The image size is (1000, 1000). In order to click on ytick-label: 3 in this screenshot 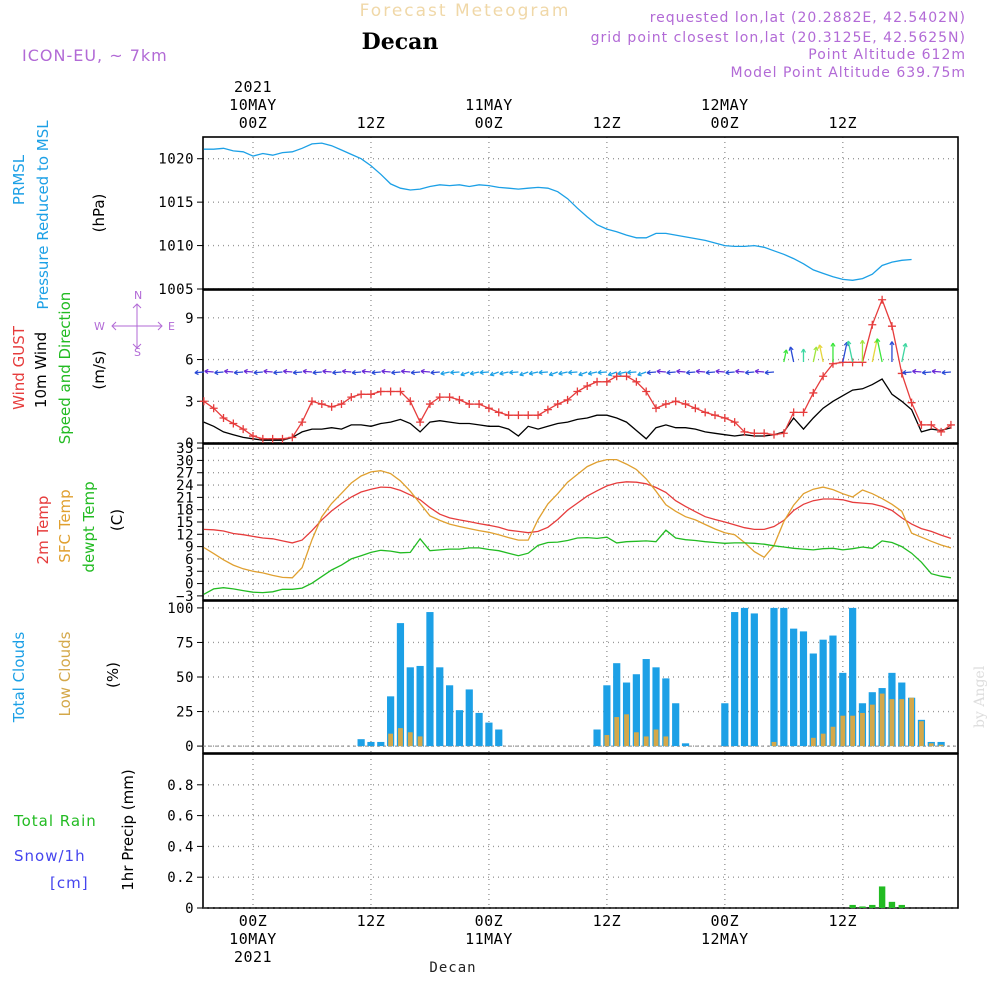, I will do `click(189, 402)`.